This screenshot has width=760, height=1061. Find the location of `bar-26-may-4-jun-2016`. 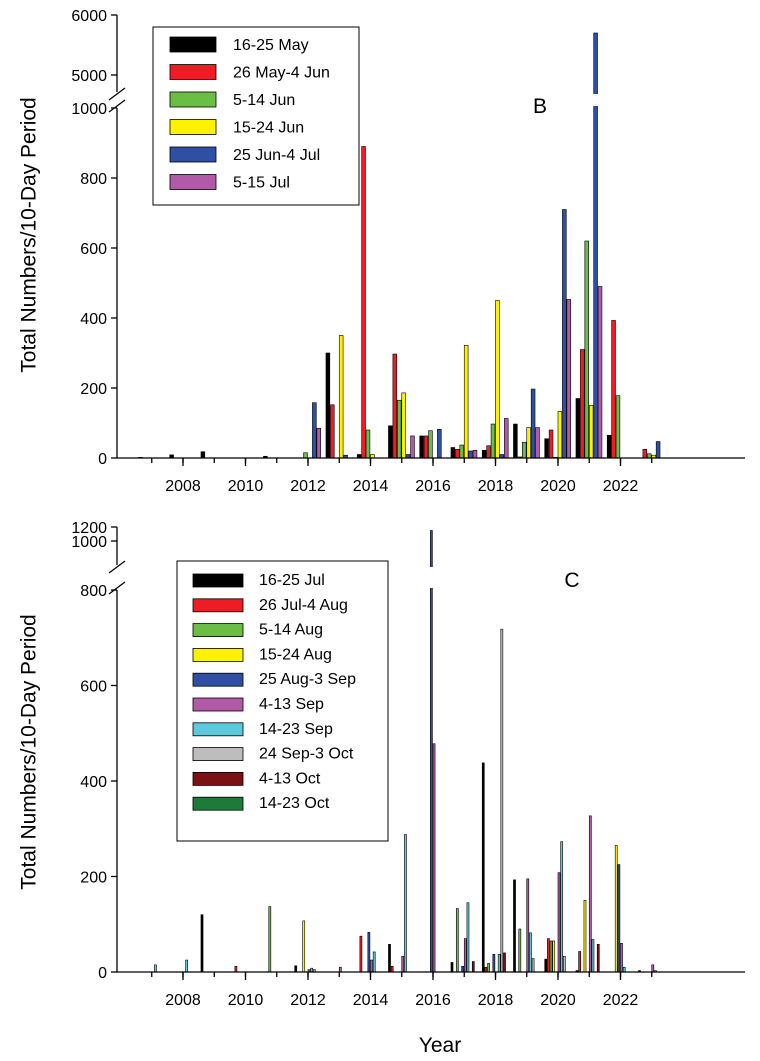

bar-26-may-4-jun-2016 is located at coordinates (426, 447).